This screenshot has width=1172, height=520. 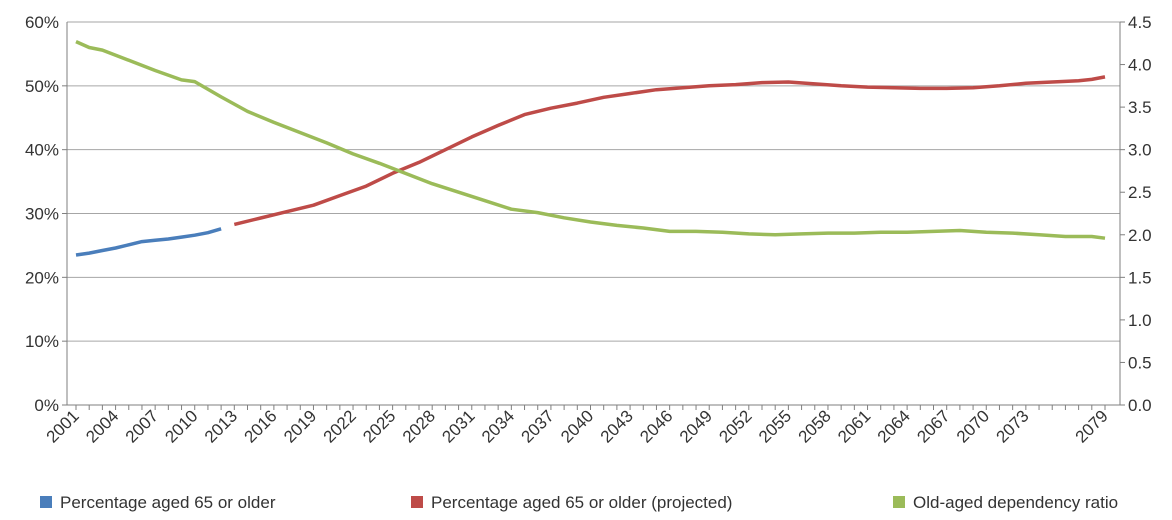 I want to click on x-tick-label: 2022, so click(x=340, y=426).